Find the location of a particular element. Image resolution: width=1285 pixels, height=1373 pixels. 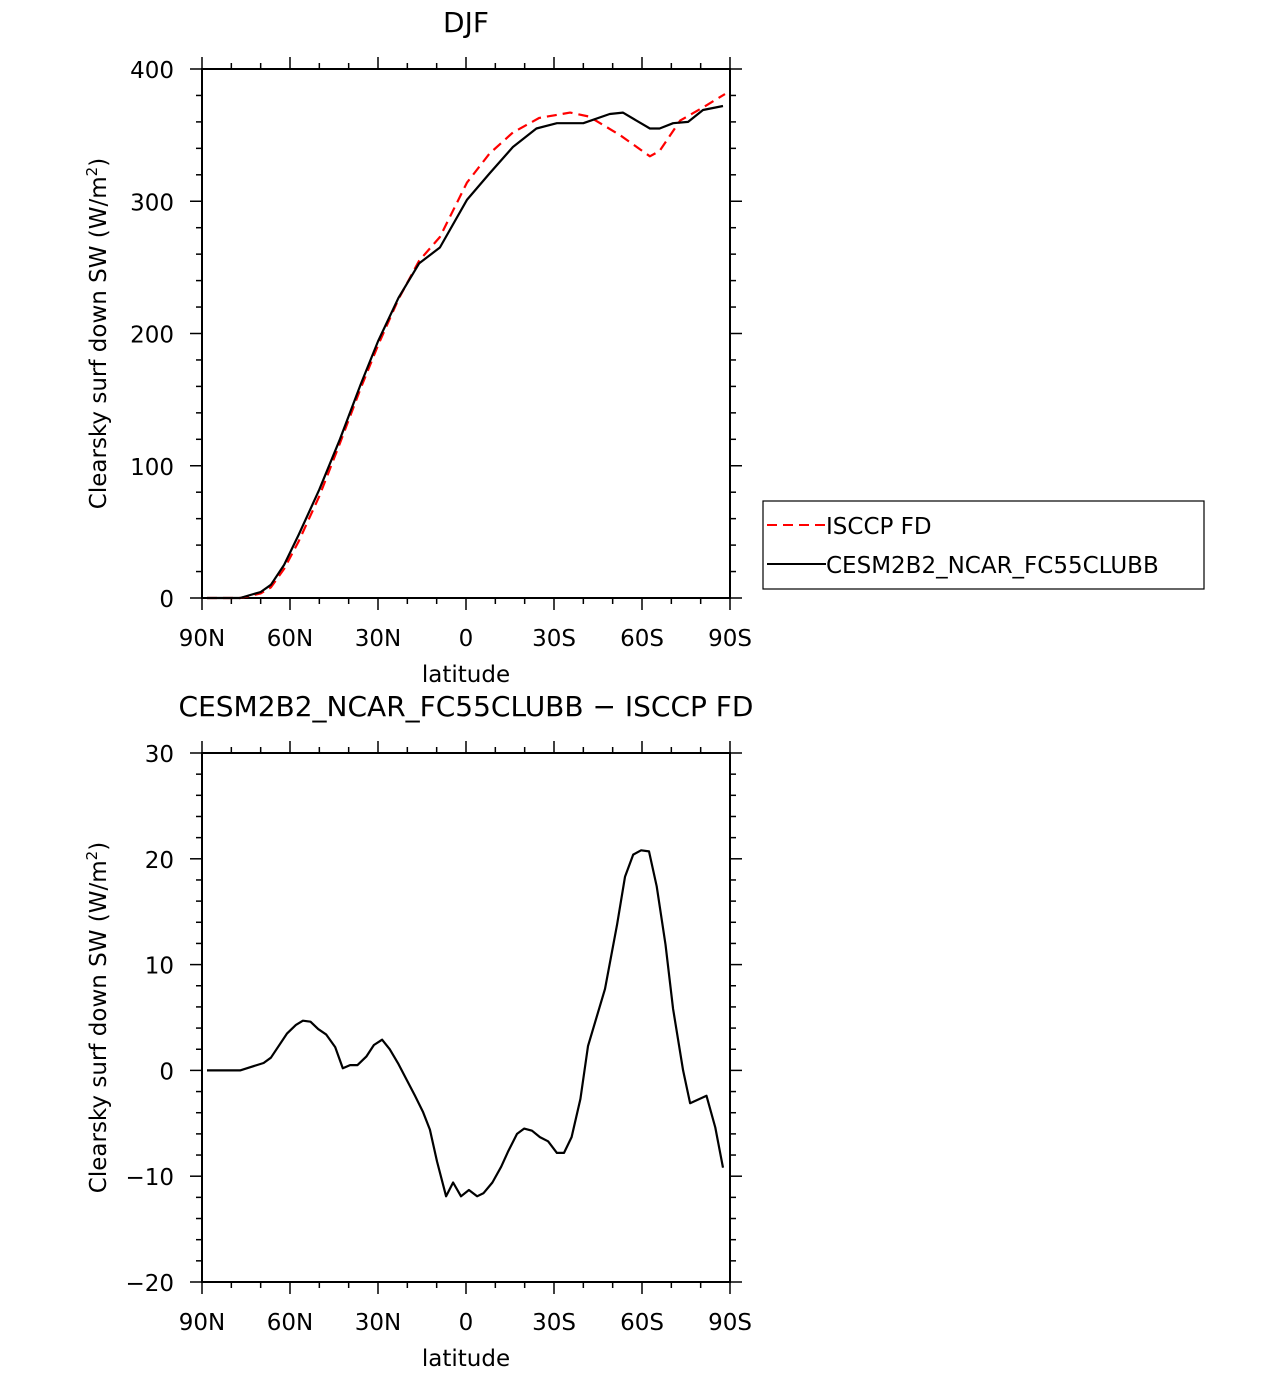

y-tick-label: 100 is located at coordinates (152, 468).